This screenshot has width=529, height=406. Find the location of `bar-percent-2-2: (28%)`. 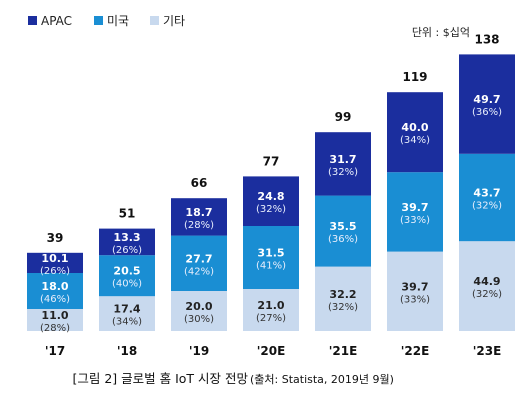

bar-percent-2-2: (28%) is located at coordinates (199, 225).